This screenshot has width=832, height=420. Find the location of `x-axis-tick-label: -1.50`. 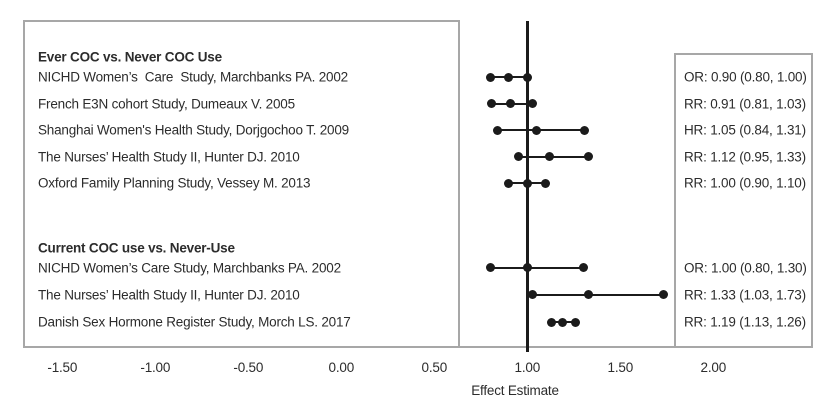

x-axis-tick-label: -1.50 is located at coordinates (62, 367).